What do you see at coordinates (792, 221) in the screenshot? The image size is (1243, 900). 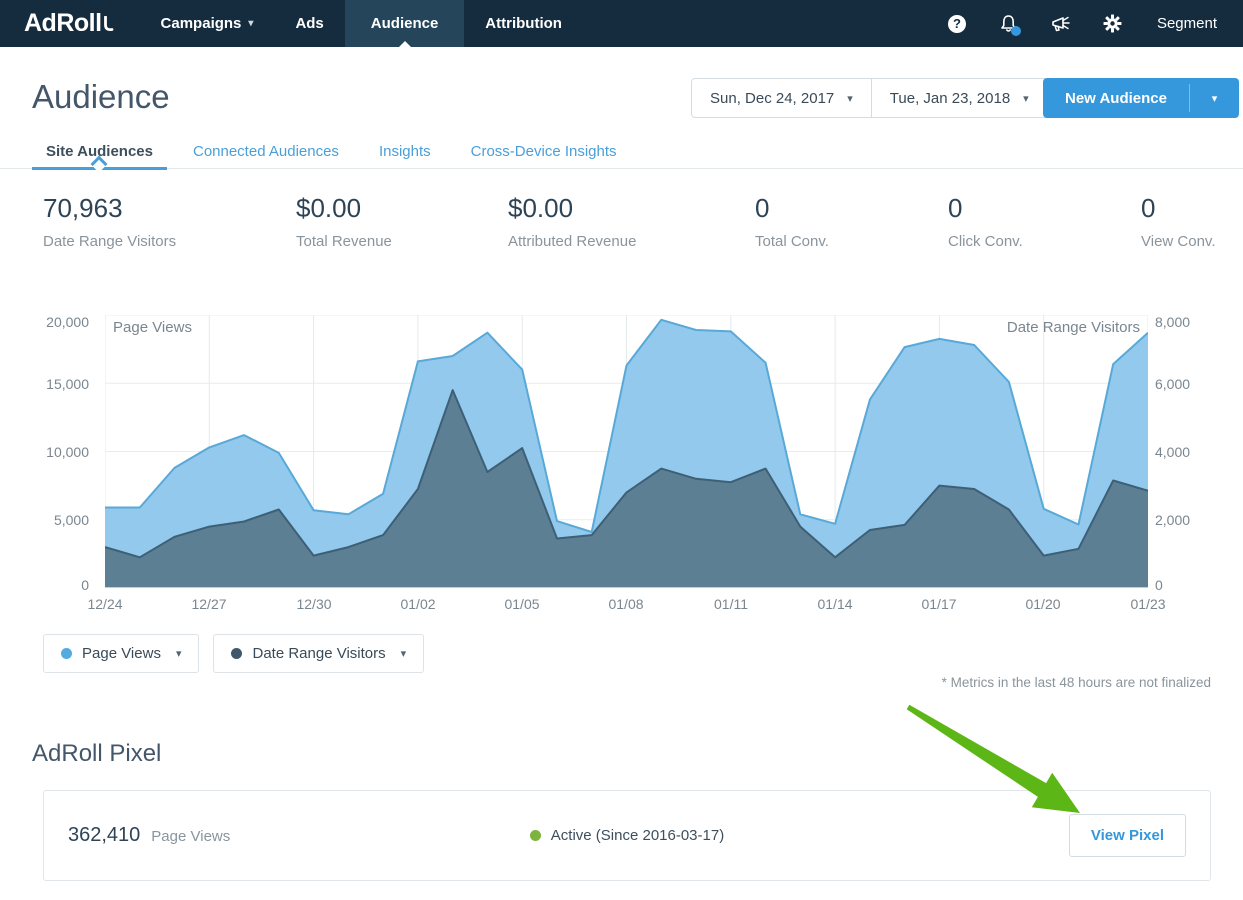 I see `stat-total-conv: 0 Total Conv.` at bounding box center [792, 221].